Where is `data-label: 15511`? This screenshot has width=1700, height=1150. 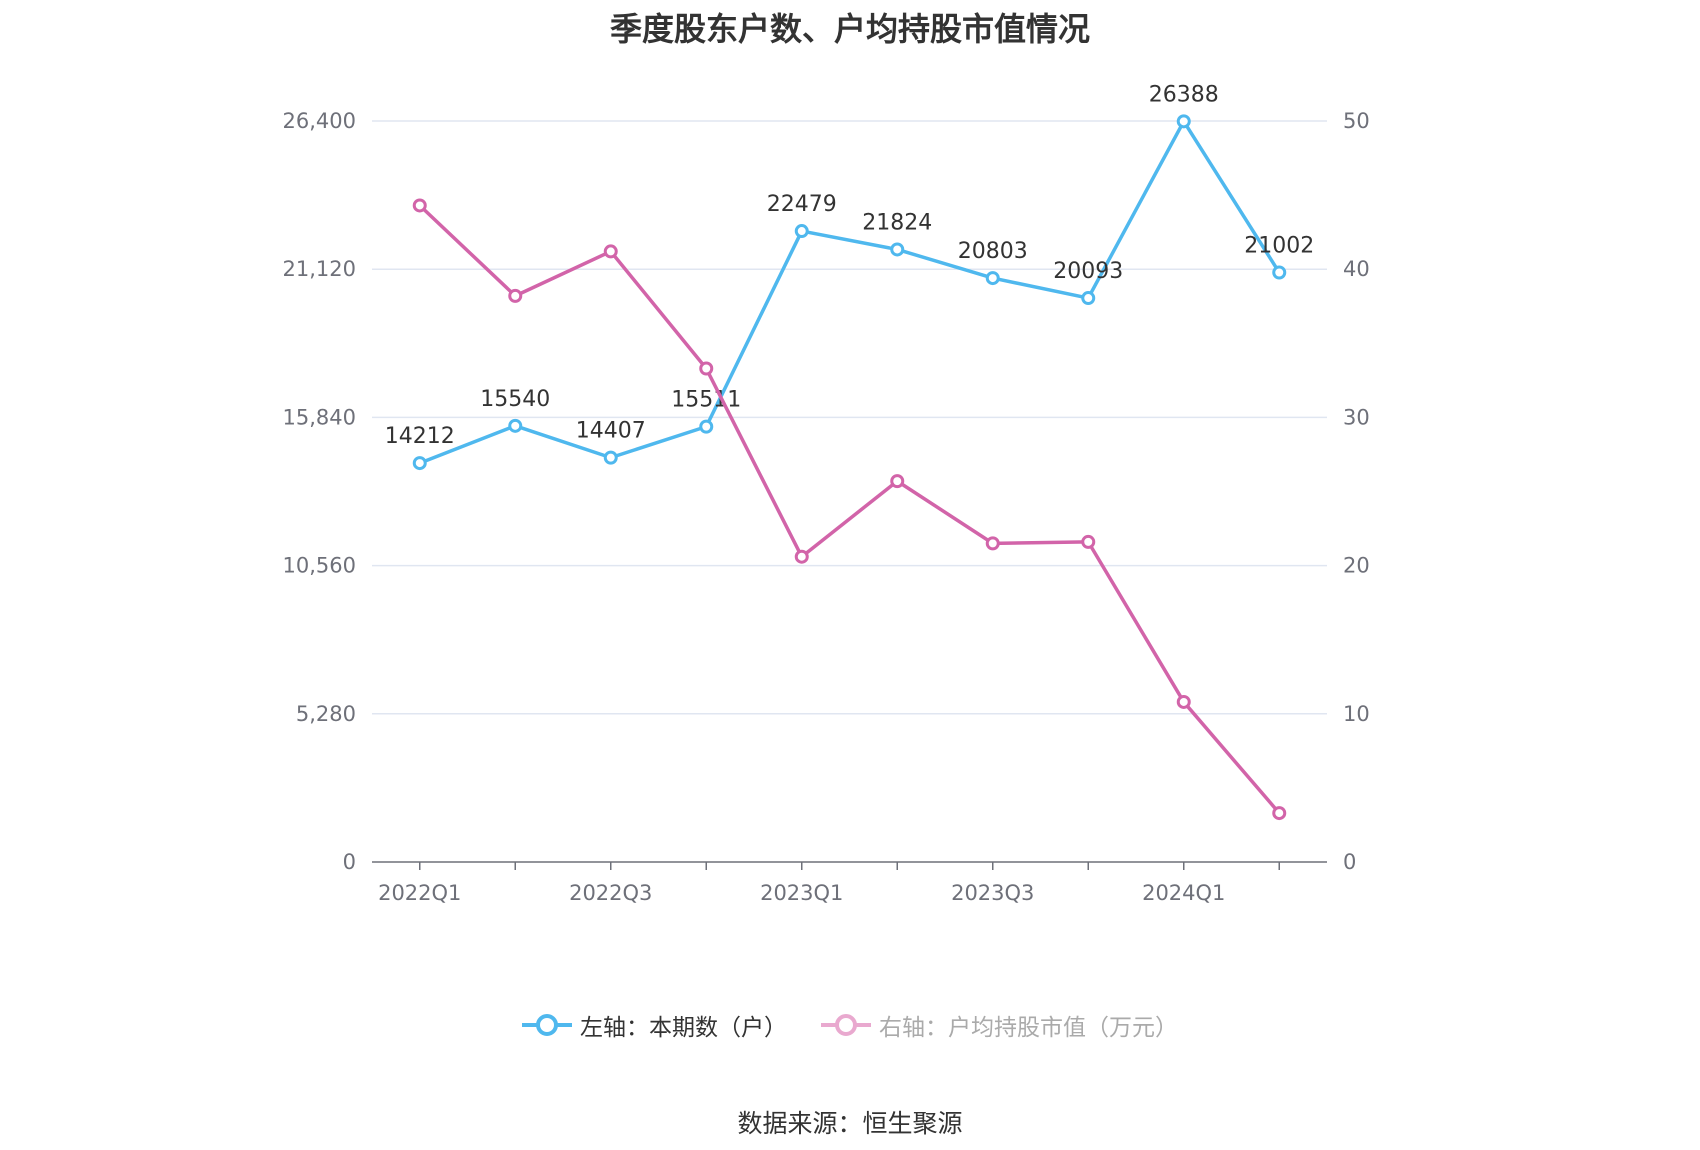 data-label: 15511 is located at coordinates (706, 400).